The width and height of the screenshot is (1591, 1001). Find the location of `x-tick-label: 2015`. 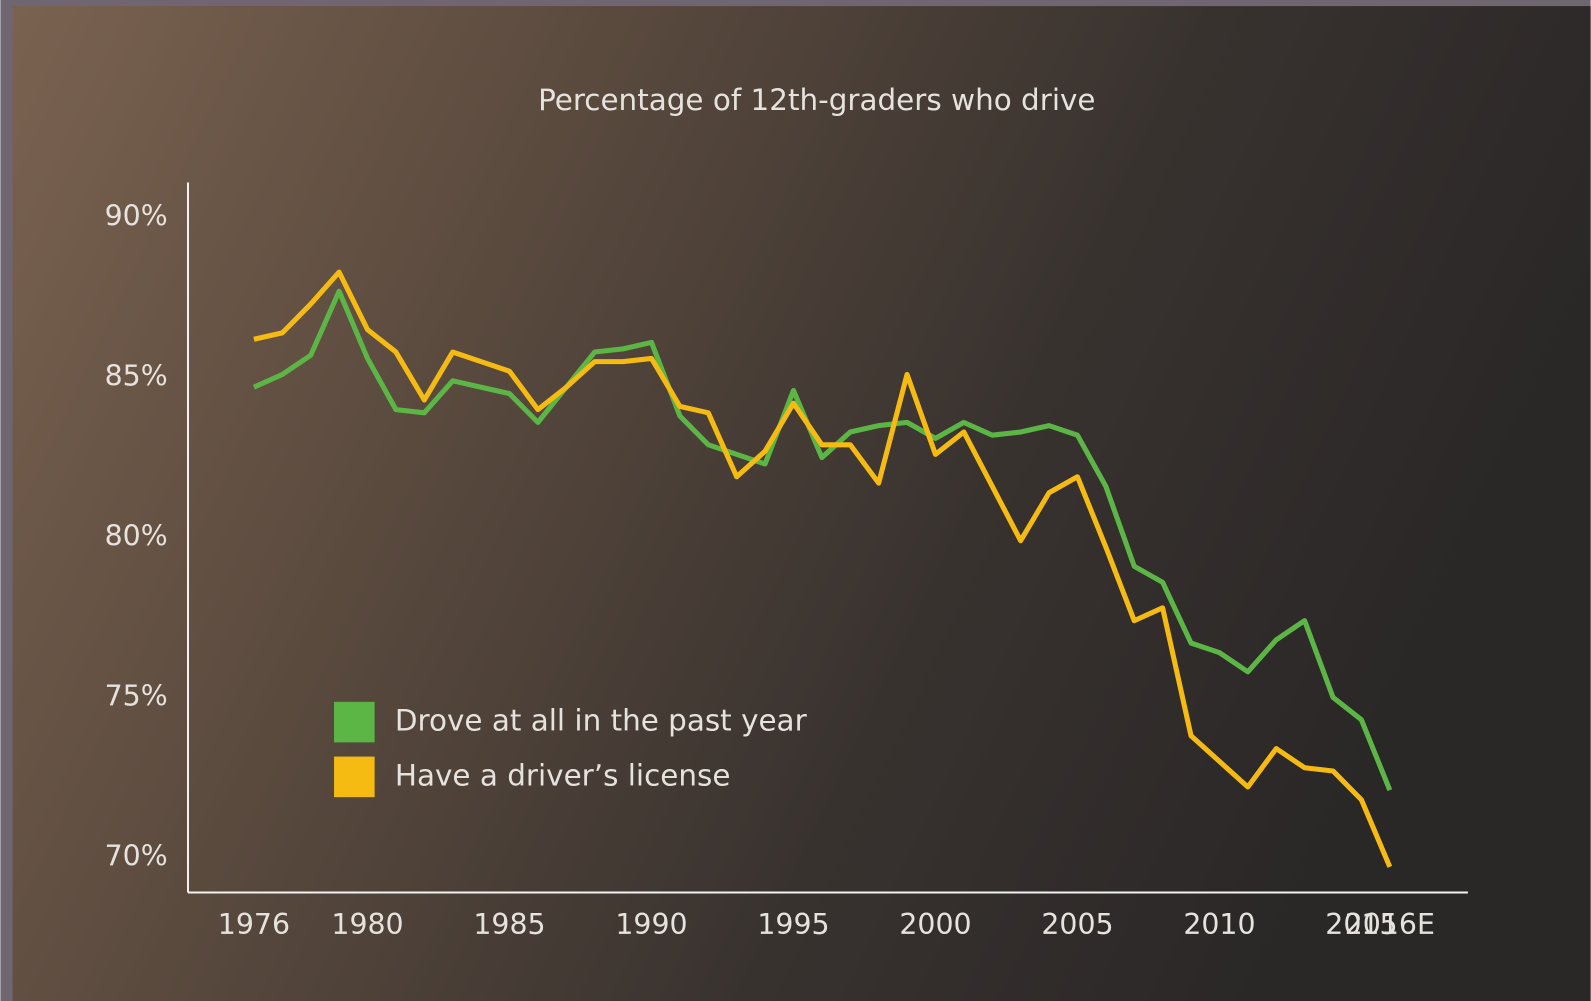

x-tick-label: 2015 is located at coordinates (1361, 924).